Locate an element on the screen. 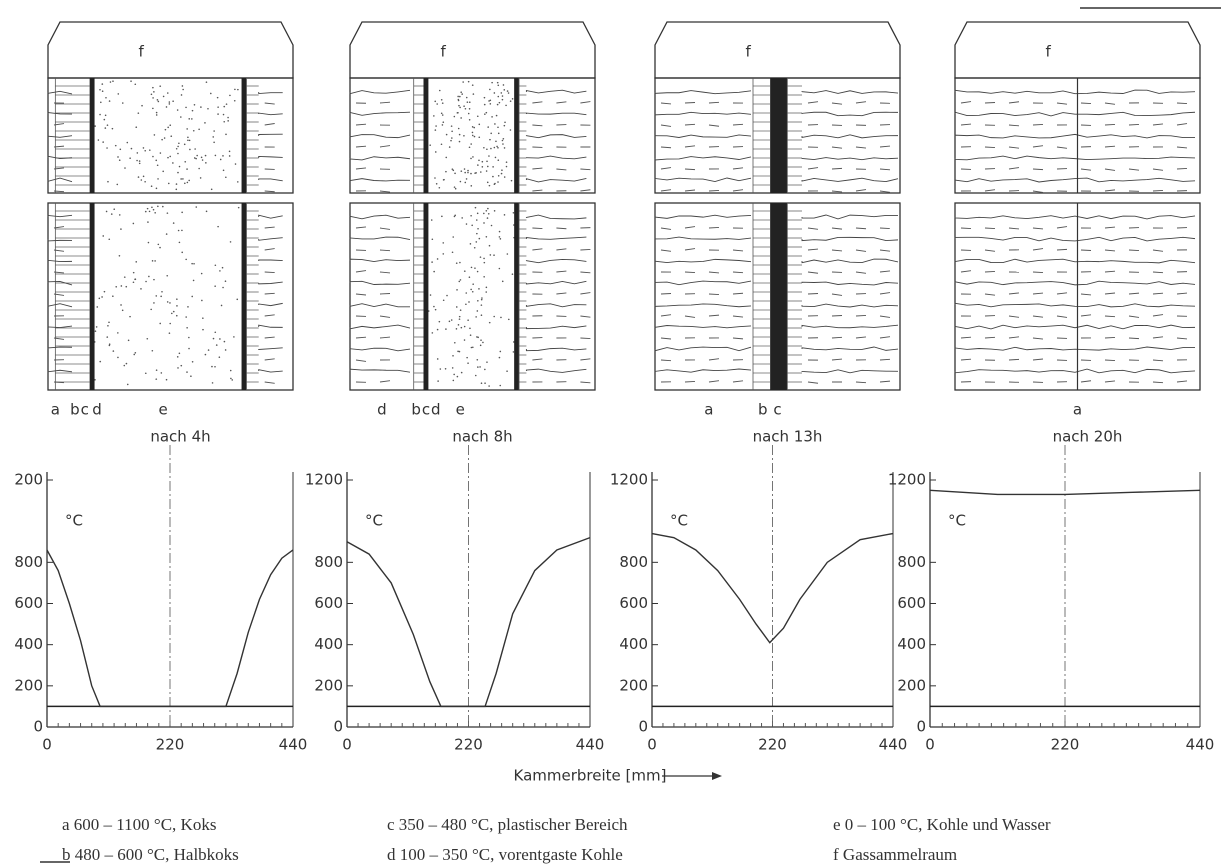  key-item: a 600 – 1100 °C, Koks is located at coordinates (139, 824).